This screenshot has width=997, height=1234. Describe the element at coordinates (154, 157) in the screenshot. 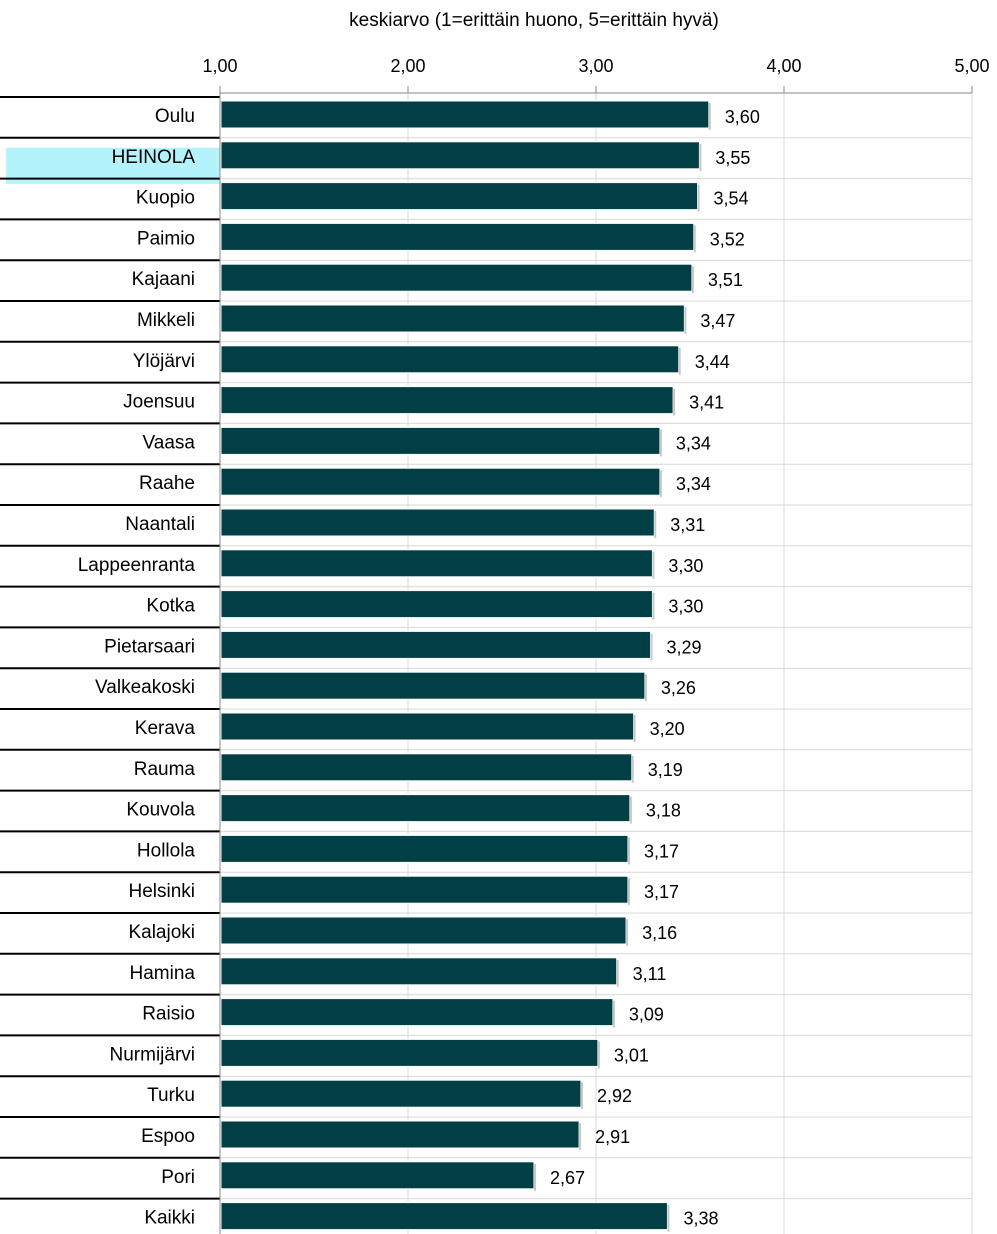

I see `category-label: HEINOLA` at that location.